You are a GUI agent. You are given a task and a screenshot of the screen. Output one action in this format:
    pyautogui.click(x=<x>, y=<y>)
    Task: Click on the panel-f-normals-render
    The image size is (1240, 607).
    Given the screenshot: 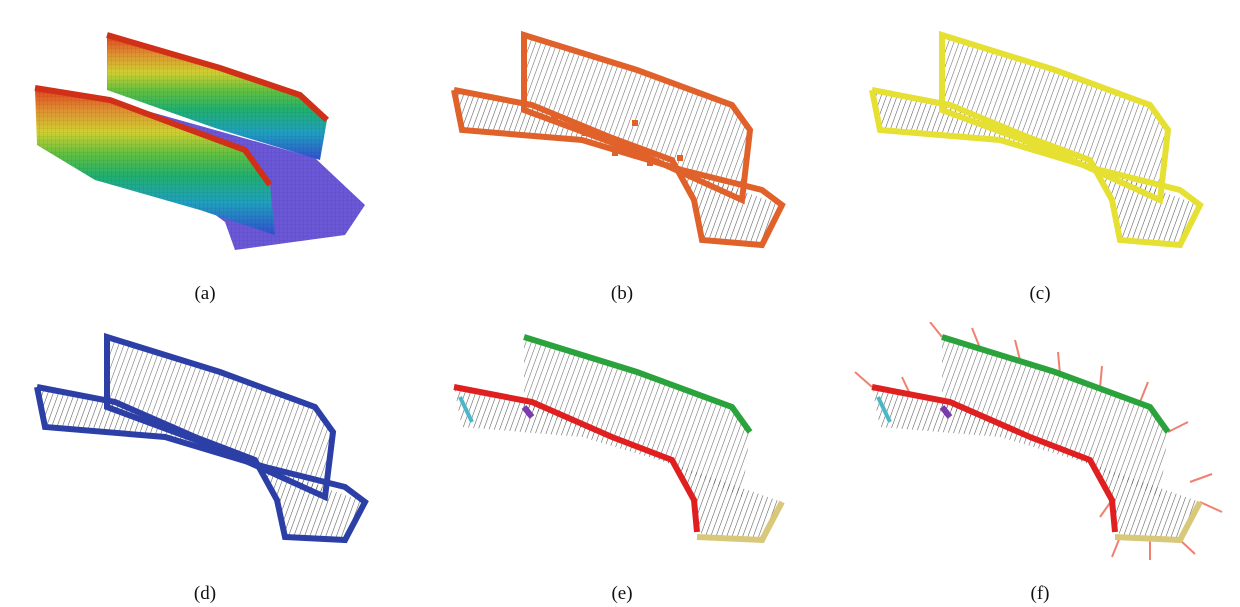 What is the action you would take?
    pyautogui.click(x=1038, y=441)
    